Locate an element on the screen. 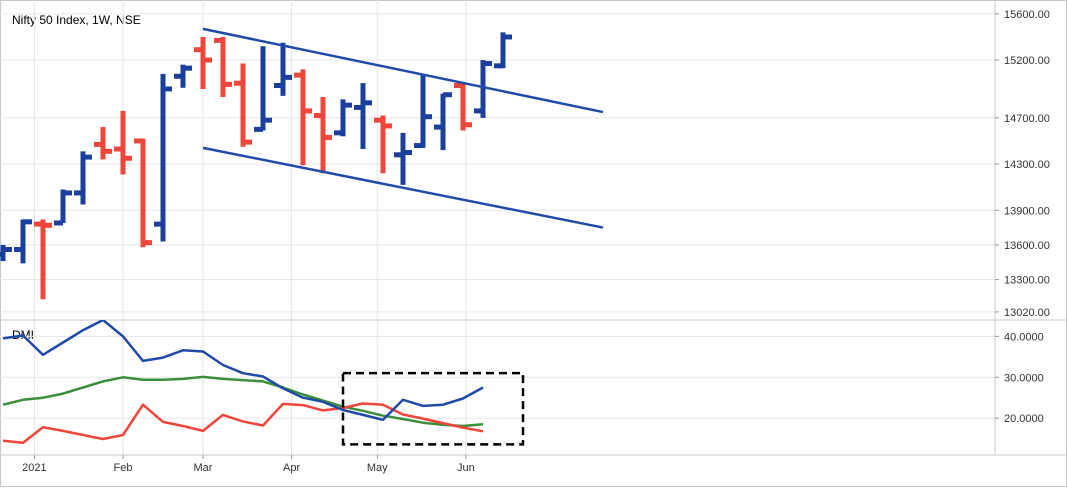  time-tick-label: Feb is located at coordinates (123, 468).